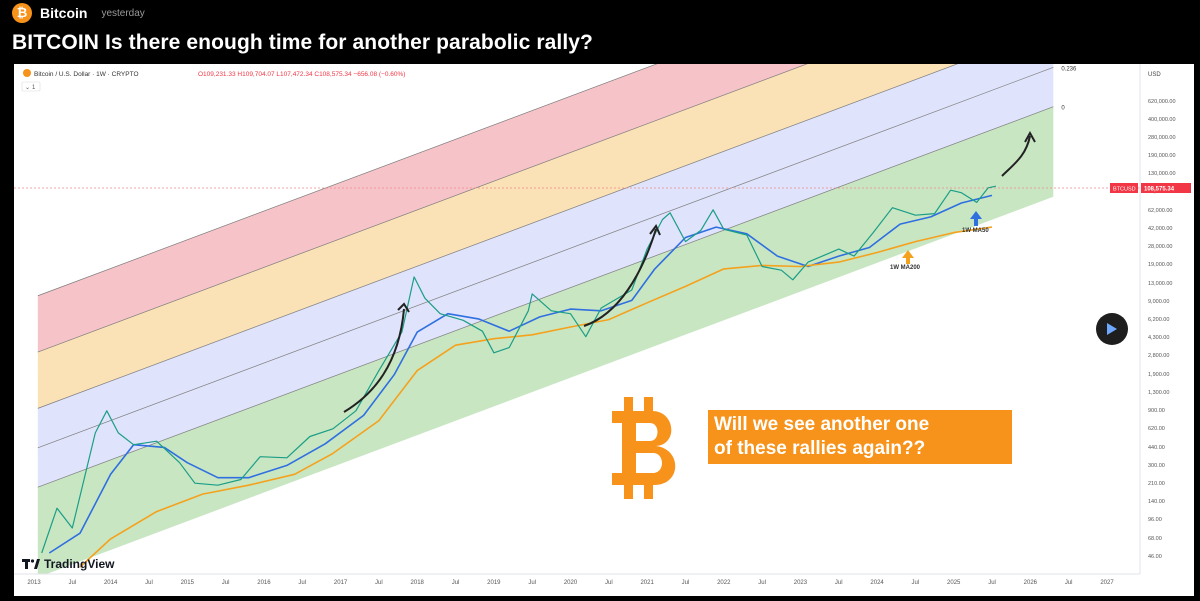 This screenshot has height=601, width=1200. Describe the element at coordinates (188, 583) in the screenshot. I see `x-tick-label-4: 2015` at that location.